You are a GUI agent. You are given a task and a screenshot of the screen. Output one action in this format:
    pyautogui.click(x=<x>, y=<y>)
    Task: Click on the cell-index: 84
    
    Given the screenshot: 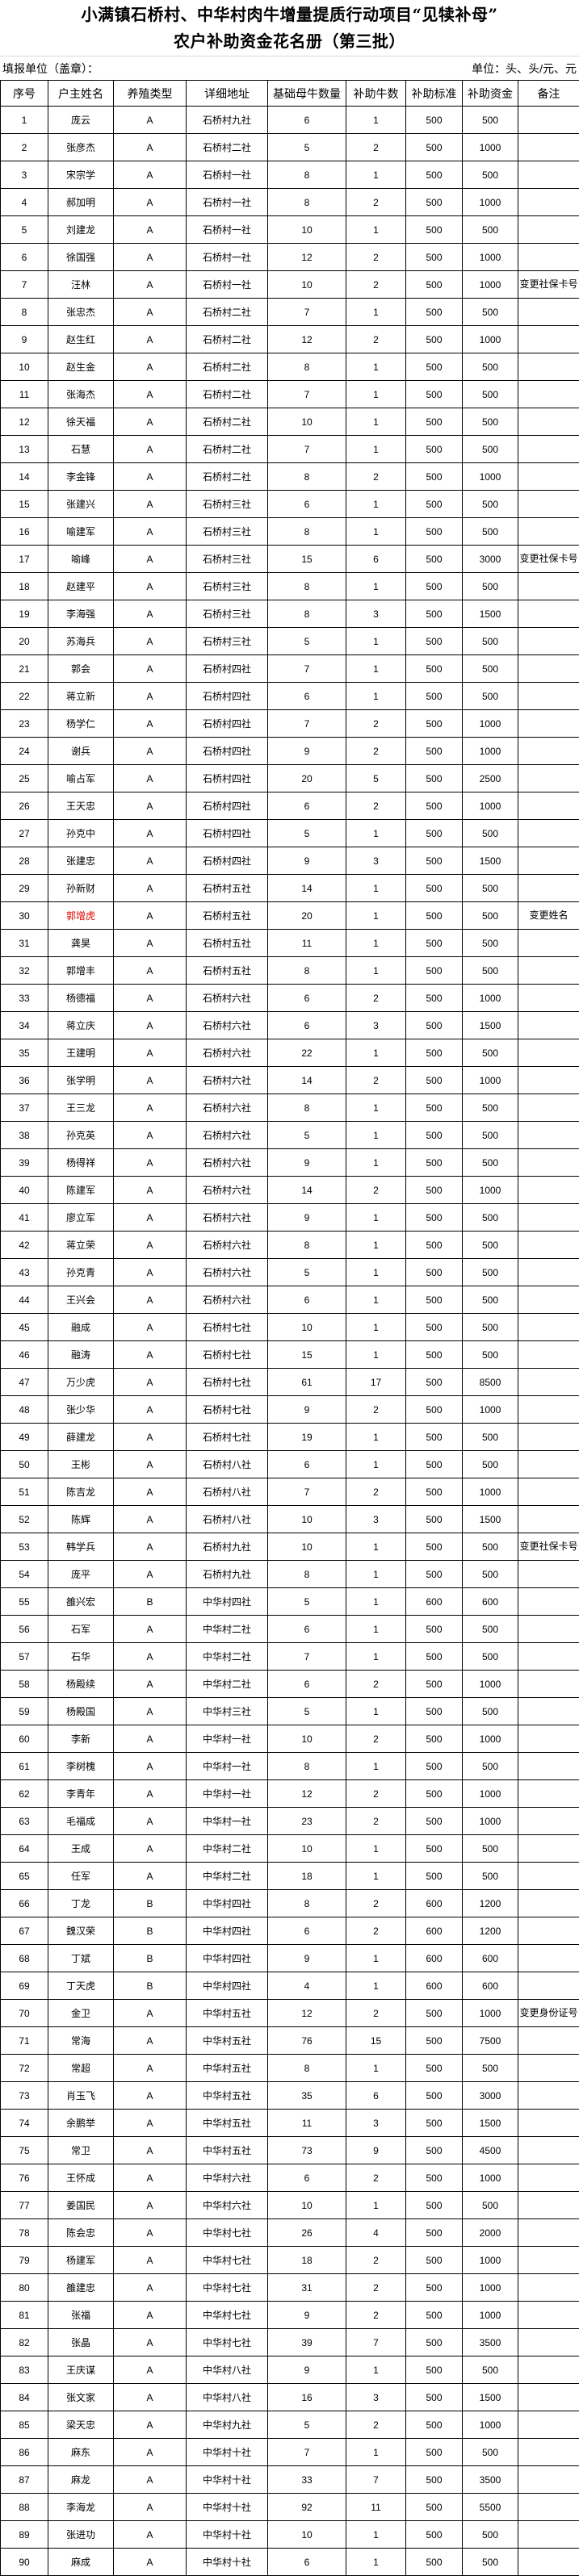 What is the action you would take?
    pyautogui.click(x=24, y=2397)
    